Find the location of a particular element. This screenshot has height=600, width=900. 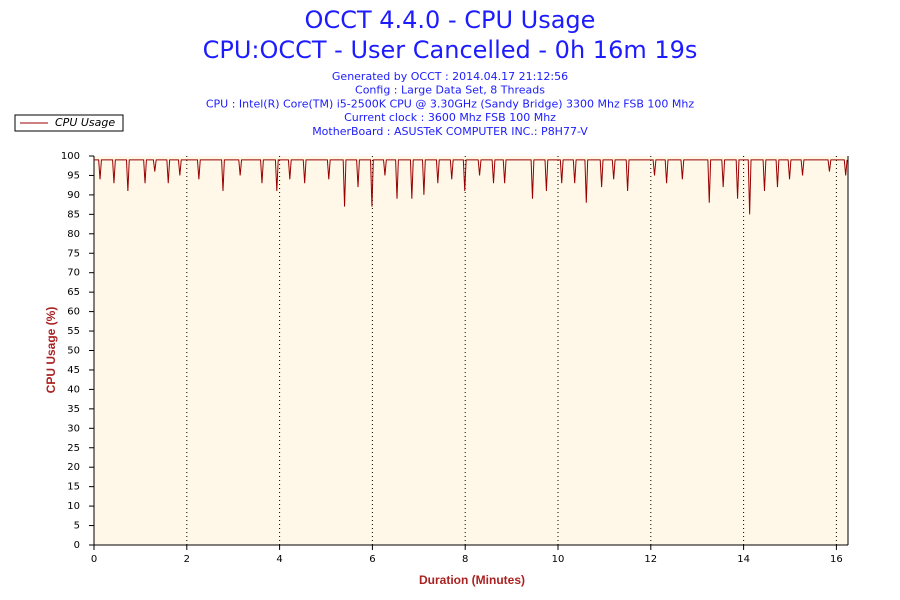

x-tick-label: 12 is located at coordinates (650, 559).